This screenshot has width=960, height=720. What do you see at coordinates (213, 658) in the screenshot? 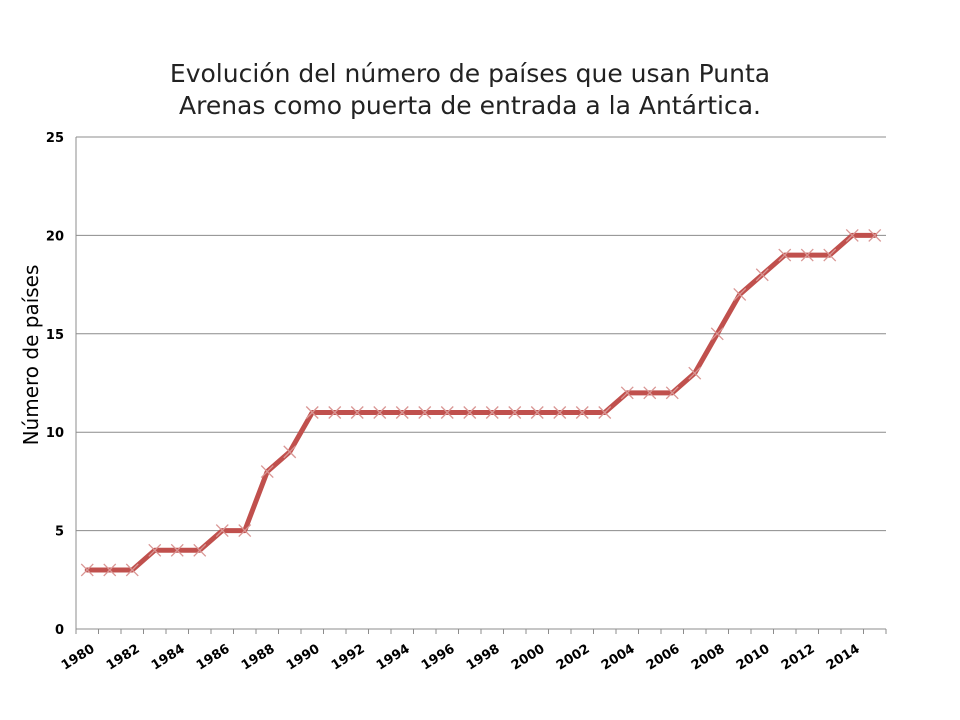
I see `x-tick-label: 1986` at bounding box center [213, 658].